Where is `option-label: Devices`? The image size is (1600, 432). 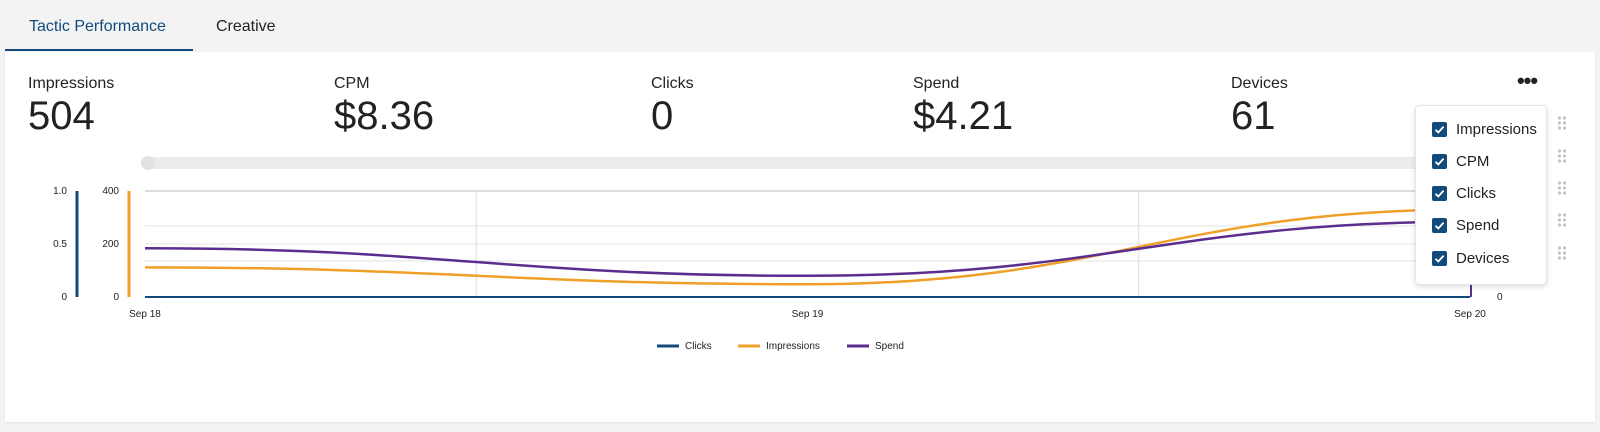 option-label: Devices is located at coordinates (1483, 258).